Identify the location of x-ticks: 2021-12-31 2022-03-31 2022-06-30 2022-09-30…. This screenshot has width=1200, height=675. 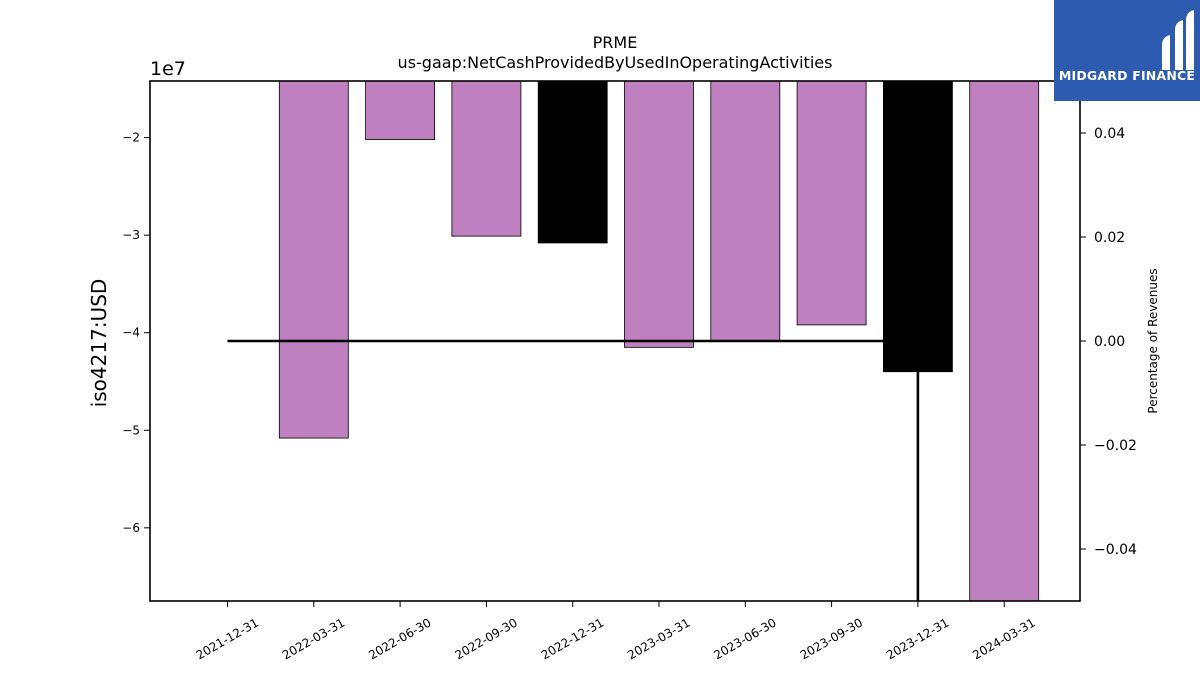
(616, 631).